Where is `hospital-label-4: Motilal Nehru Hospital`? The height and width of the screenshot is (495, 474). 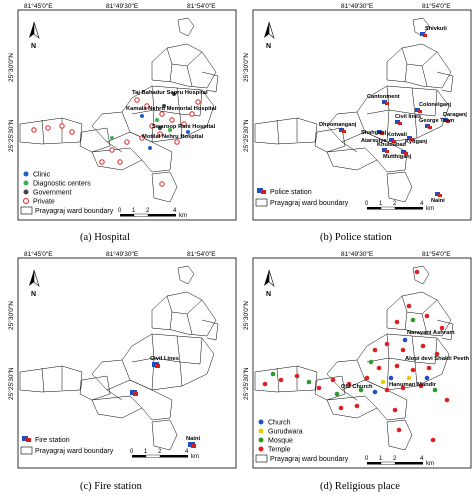 hospital-label-4: Motilal Nehru Hospital is located at coordinates (173, 137).